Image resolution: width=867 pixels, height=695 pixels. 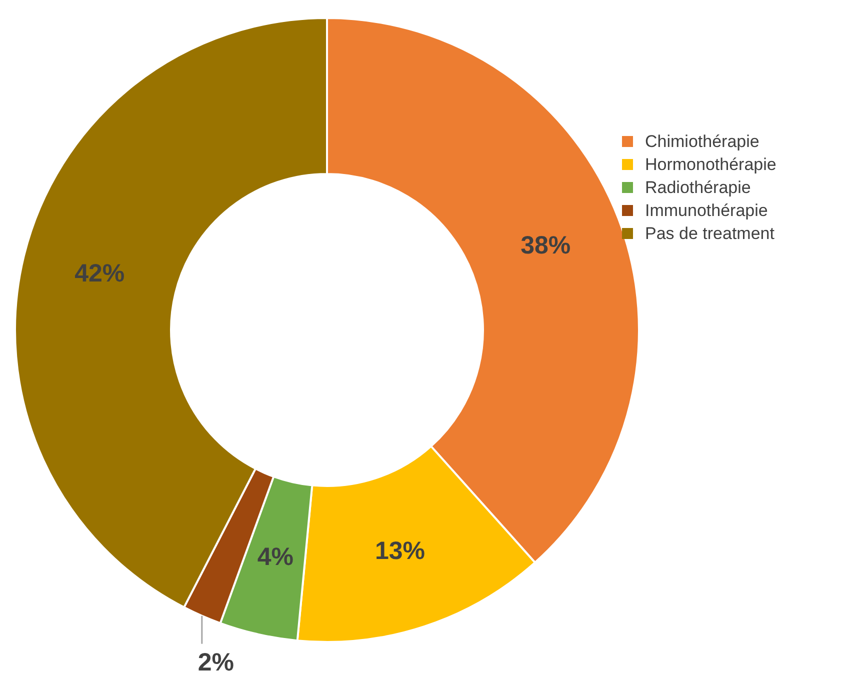 What do you see at coordinates (400, 551) in the screenshot?
I see `data-label: 13%` at bounding box center [400, 551].